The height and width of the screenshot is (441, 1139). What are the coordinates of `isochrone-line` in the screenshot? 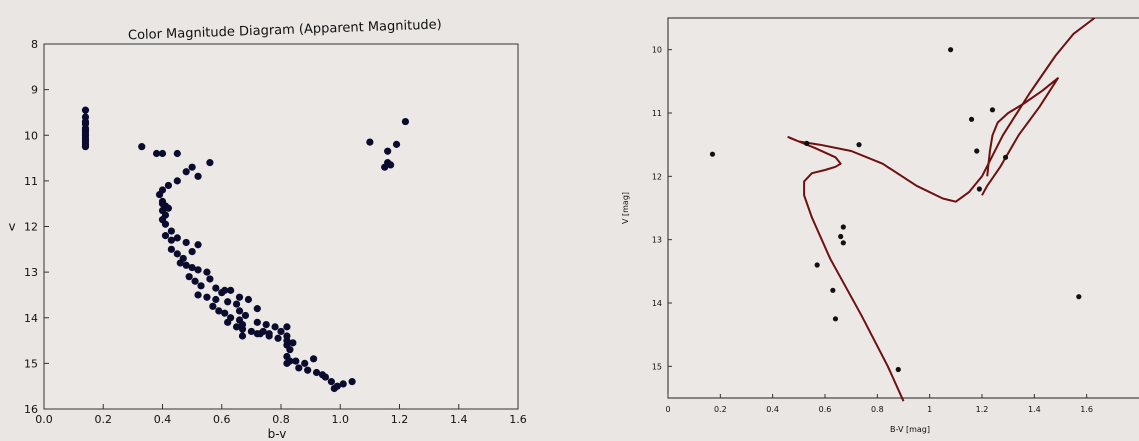 It's located at (1020, 136).